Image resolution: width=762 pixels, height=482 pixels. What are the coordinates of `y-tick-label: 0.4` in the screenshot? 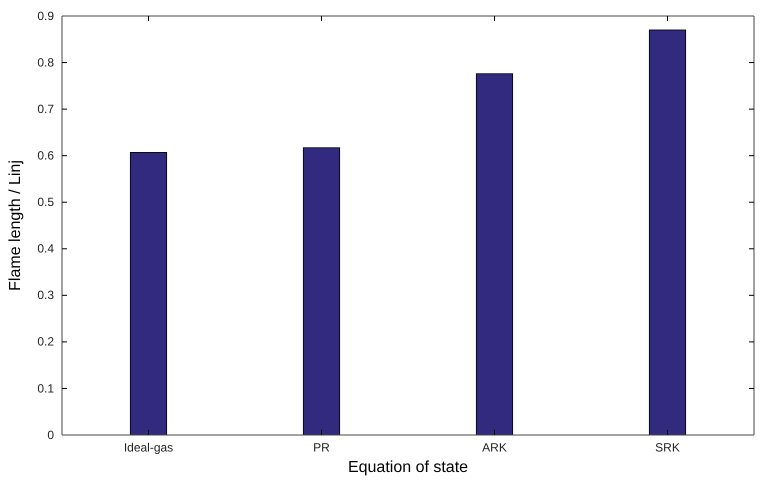 It's located at (45, 249).